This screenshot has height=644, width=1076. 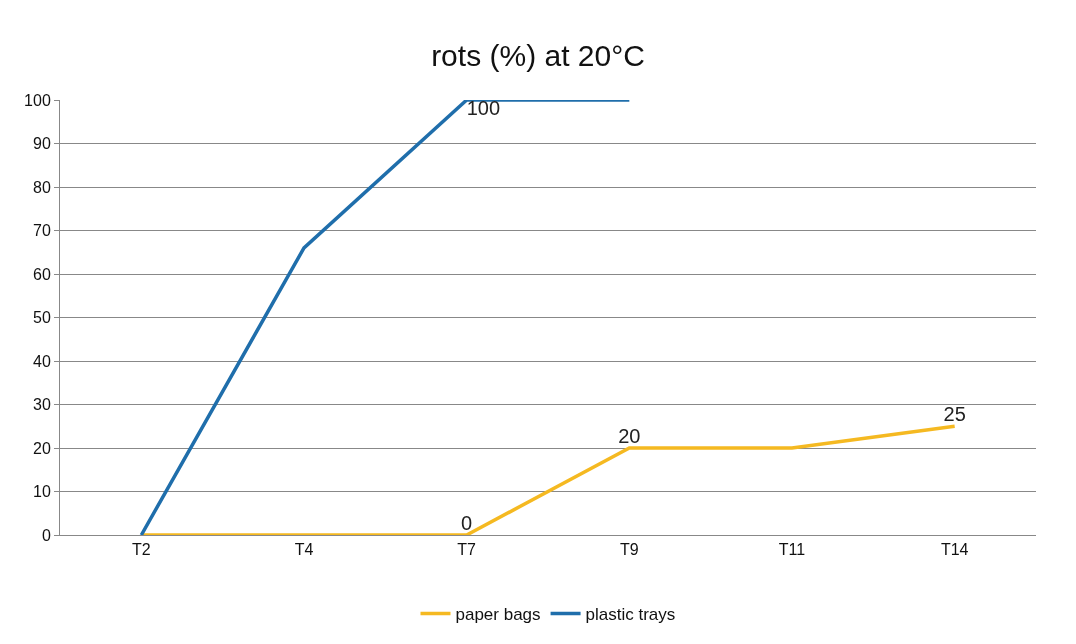 What do you see at coordinates (42, 231) in the screenshot?
I see `y-tick-label: 70` at bounding box center [42, 231].